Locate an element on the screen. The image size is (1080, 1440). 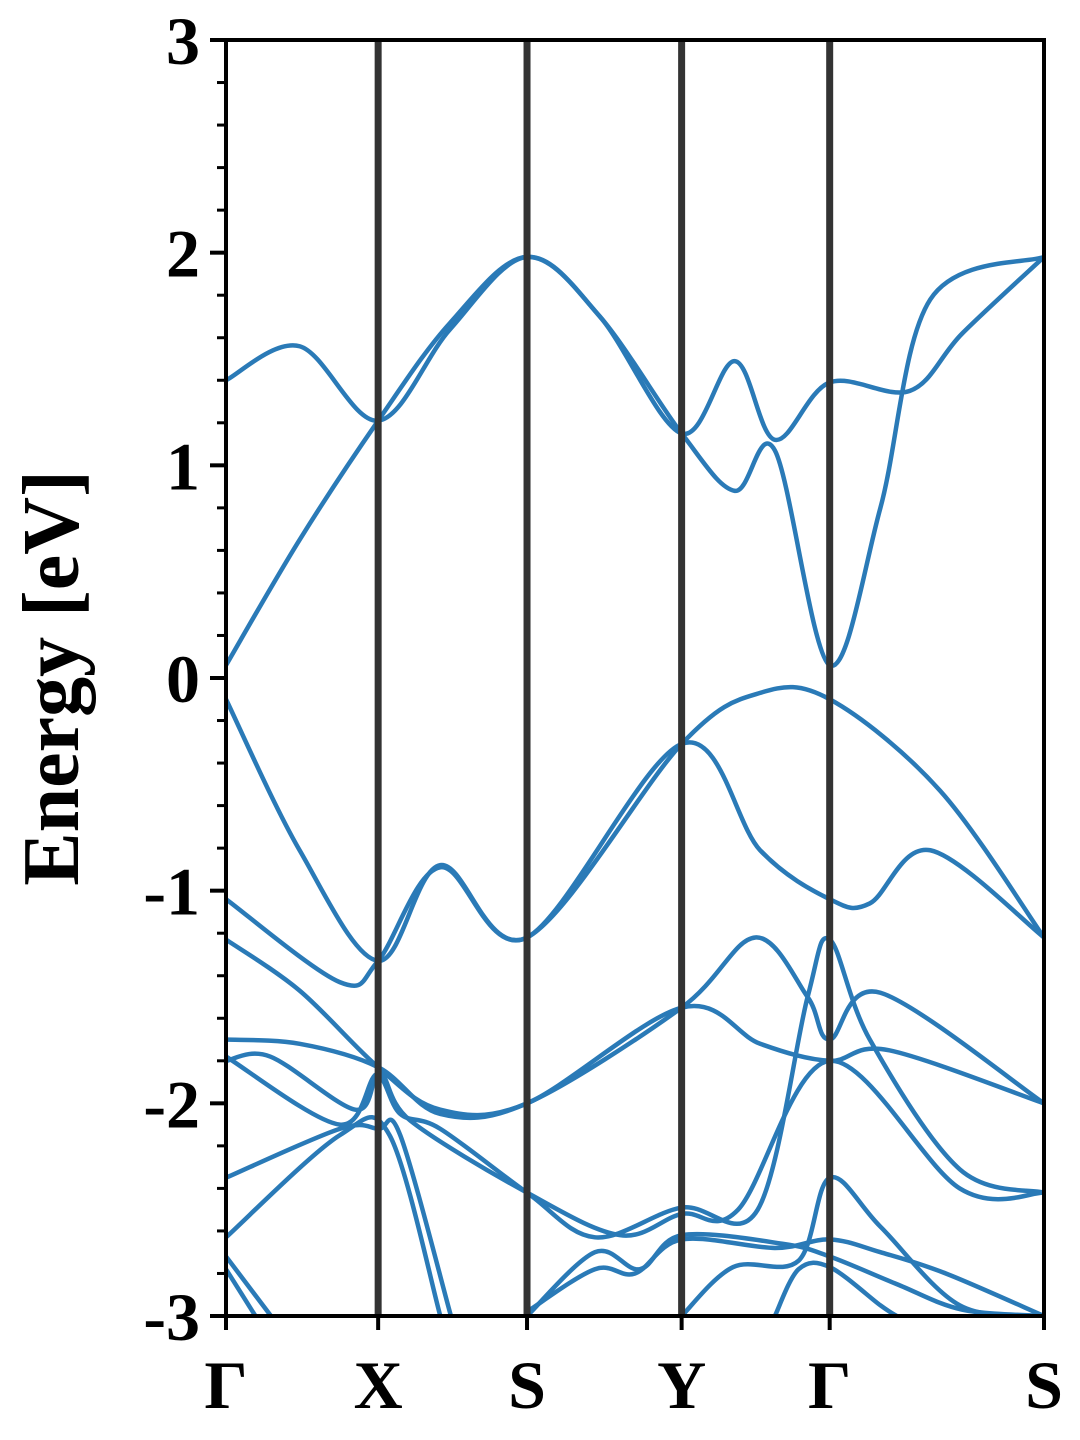
y-tick-label: -3 is located at coordinates (171, 1317).